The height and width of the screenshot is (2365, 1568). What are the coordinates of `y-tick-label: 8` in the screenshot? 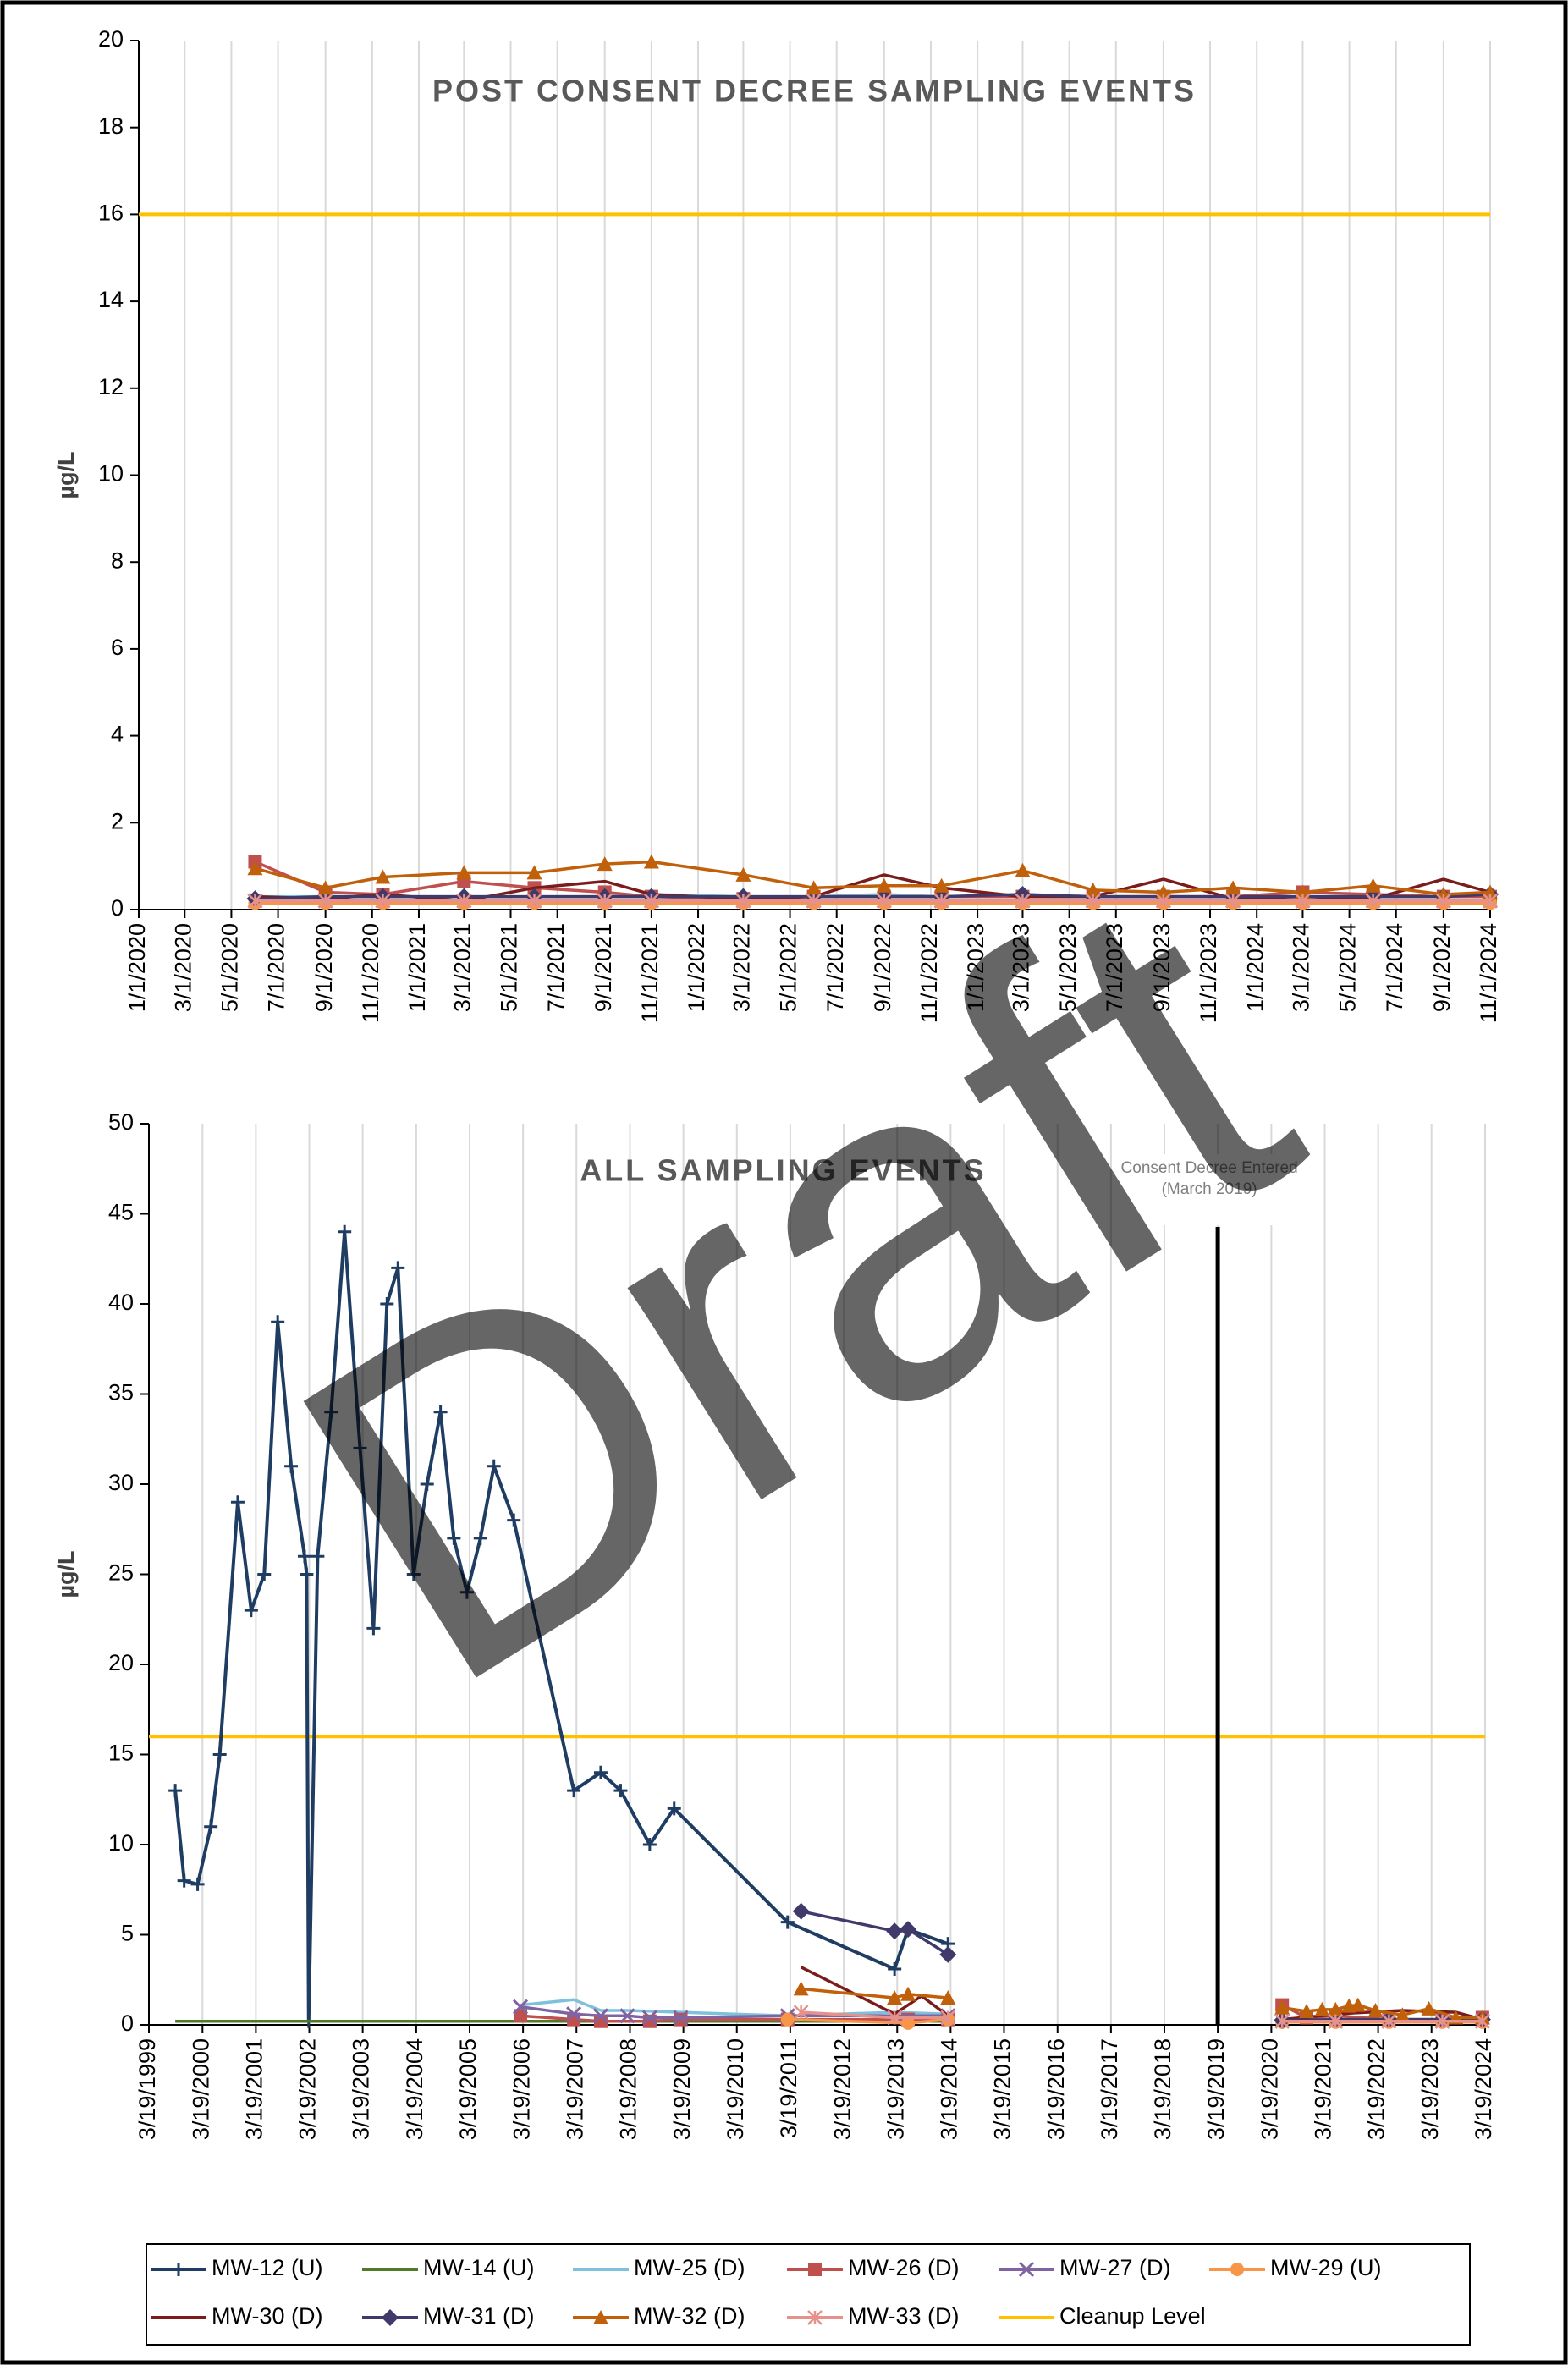 It's located at (117, 560).